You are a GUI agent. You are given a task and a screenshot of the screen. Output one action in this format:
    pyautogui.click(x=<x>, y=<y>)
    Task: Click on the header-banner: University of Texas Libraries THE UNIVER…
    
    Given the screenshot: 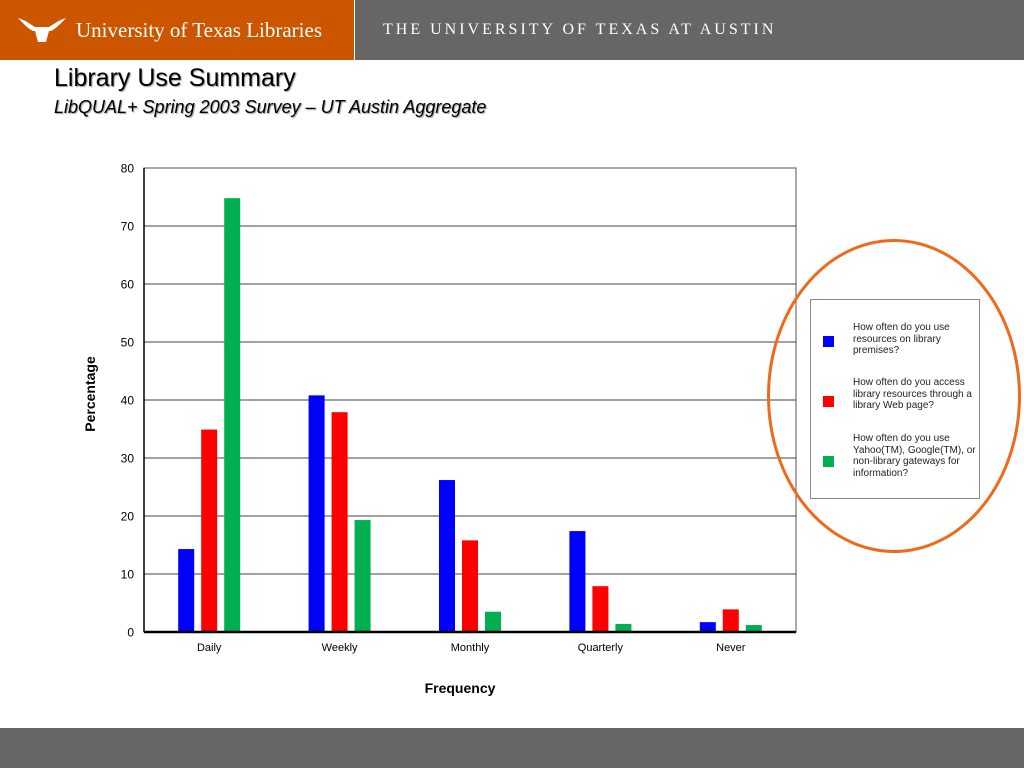 What is the action you would take?
    pyautogui.click(x=512, y=30)
    